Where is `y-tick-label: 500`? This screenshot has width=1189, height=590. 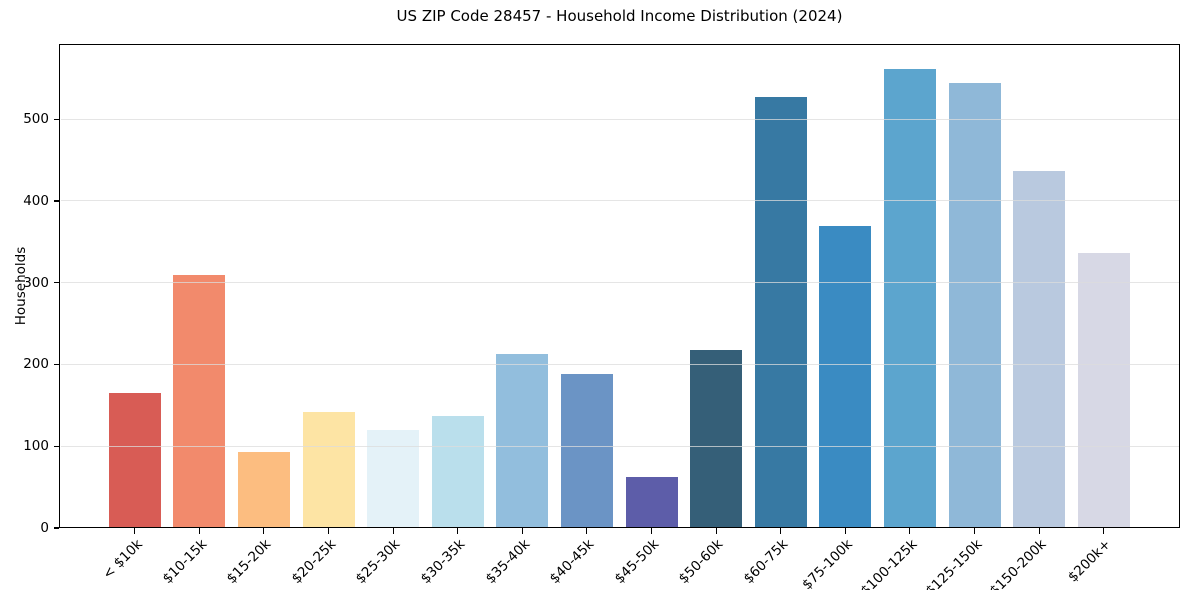
y-tick-label: 500 is located at coordinates (36, 119).